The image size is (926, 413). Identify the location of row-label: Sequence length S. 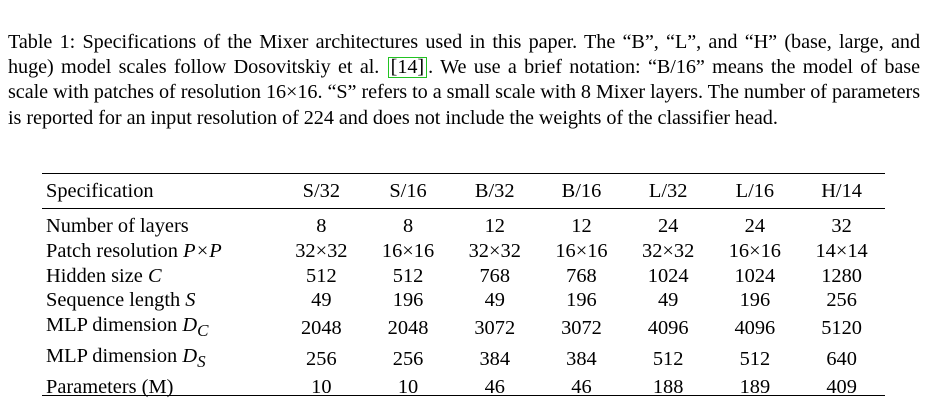
(160, 300).